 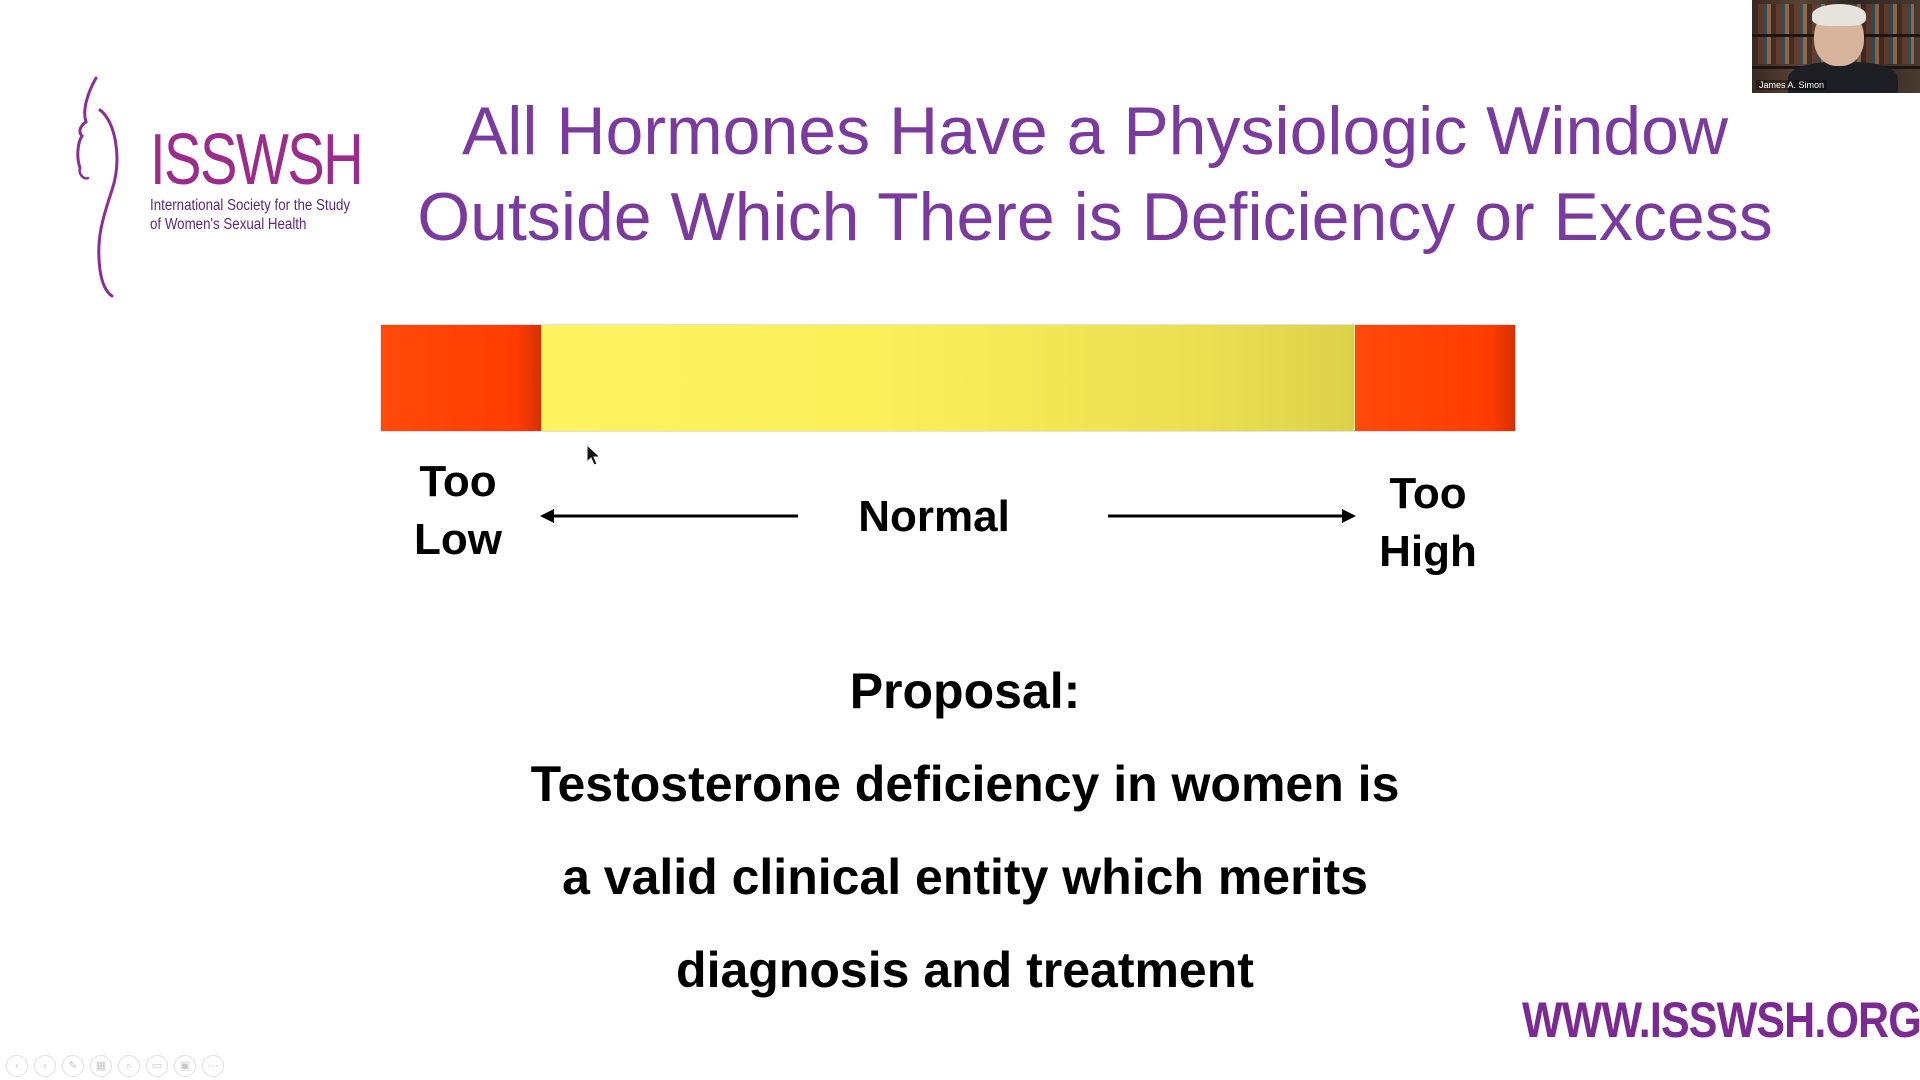 What do you see at coordinates (1836, 46) in the screenshot?
I see `presenter-video-thumbnail: James A. Simon` at bounding box center [1836, 46].